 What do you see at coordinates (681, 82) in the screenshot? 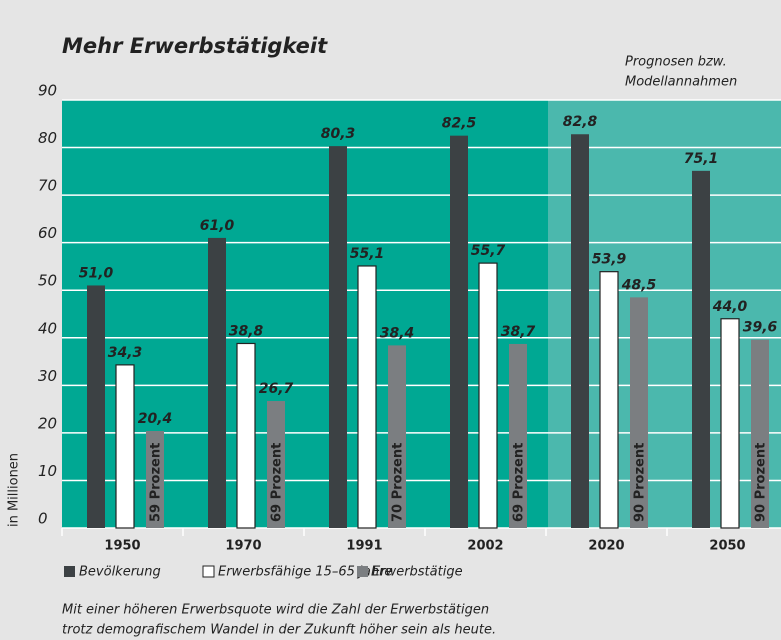
I see `note: Modellannahmen` at bounding box center [681, 82].